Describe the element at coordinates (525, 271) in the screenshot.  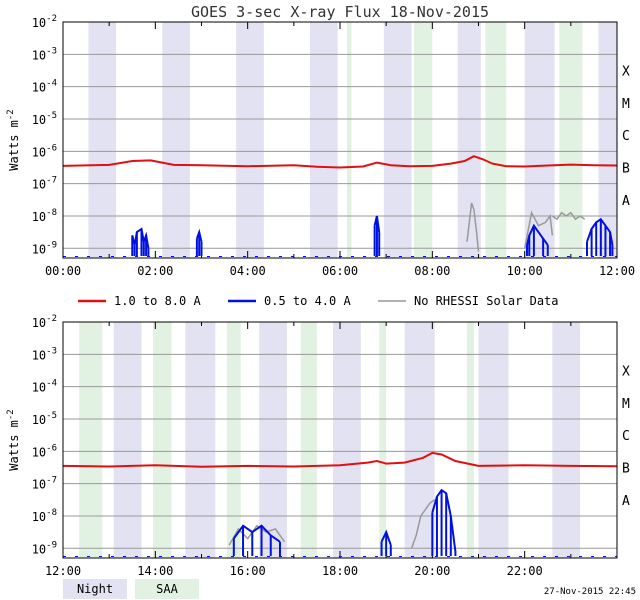
I see `x-tick-label: 10:00` at that location.